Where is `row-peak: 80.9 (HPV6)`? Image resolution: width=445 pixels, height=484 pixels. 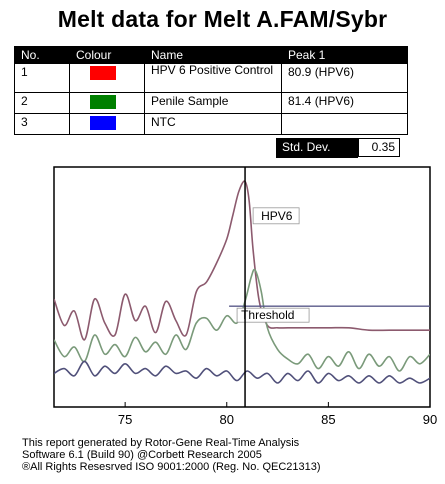
row-peak: 80.9 (HPV6) is located at coordinates (344, 78).